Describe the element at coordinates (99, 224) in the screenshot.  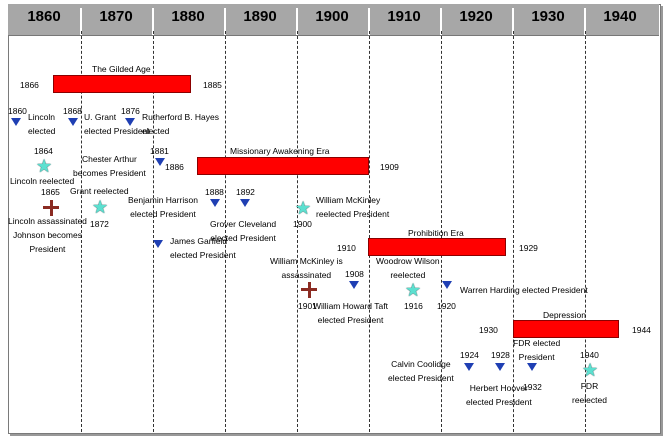
I see `event-year: 1872` at that location.